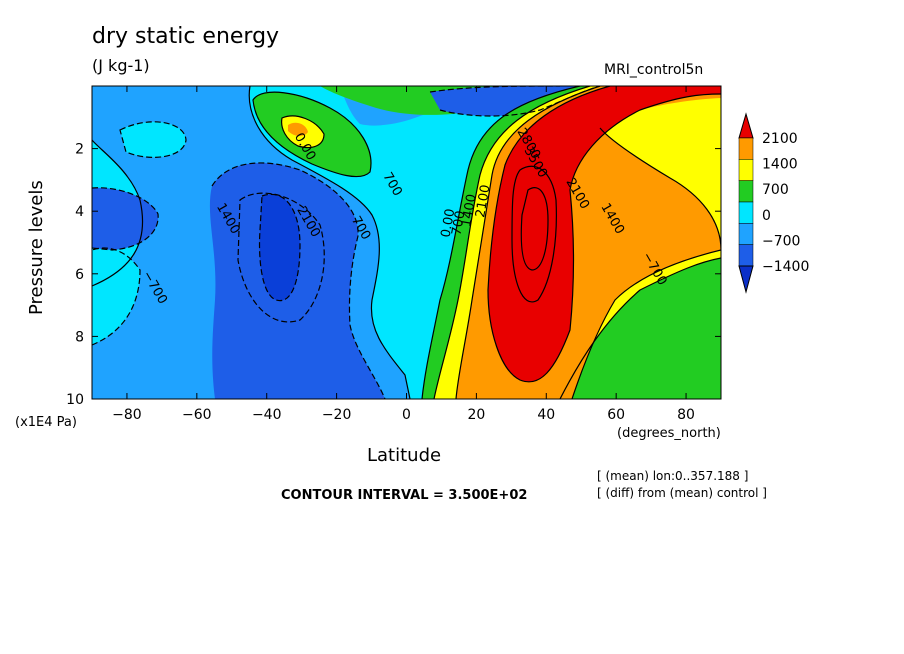 This screenshot has width=904, height=654. What do you see at coordinates (79, 275) in the screenshot?
I see `y-tick-label: 6` at bounding box center [79, 275].